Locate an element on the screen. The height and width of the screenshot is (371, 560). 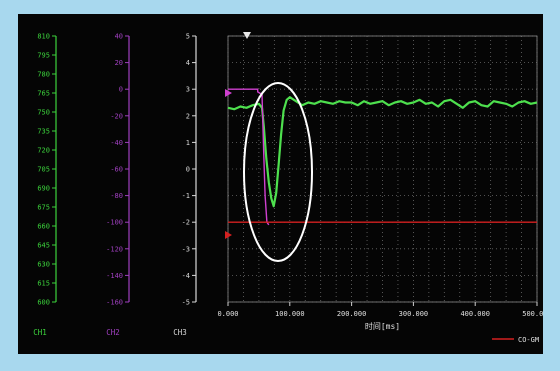
ch2-tick-label: -120 is located at coordinates (114, 249).